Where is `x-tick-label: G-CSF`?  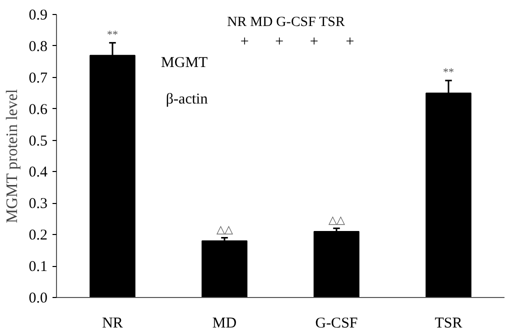
x-tick-label: G-CSF is located at coordinates (336, 324).